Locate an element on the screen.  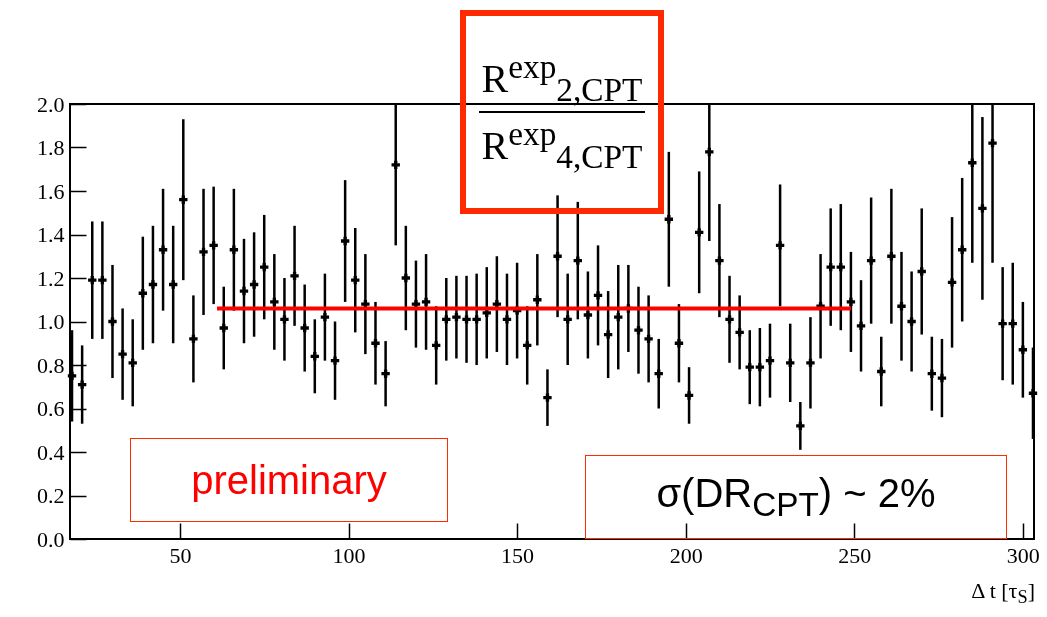
text-frame: preliminary is located at coordinates (289, 480).